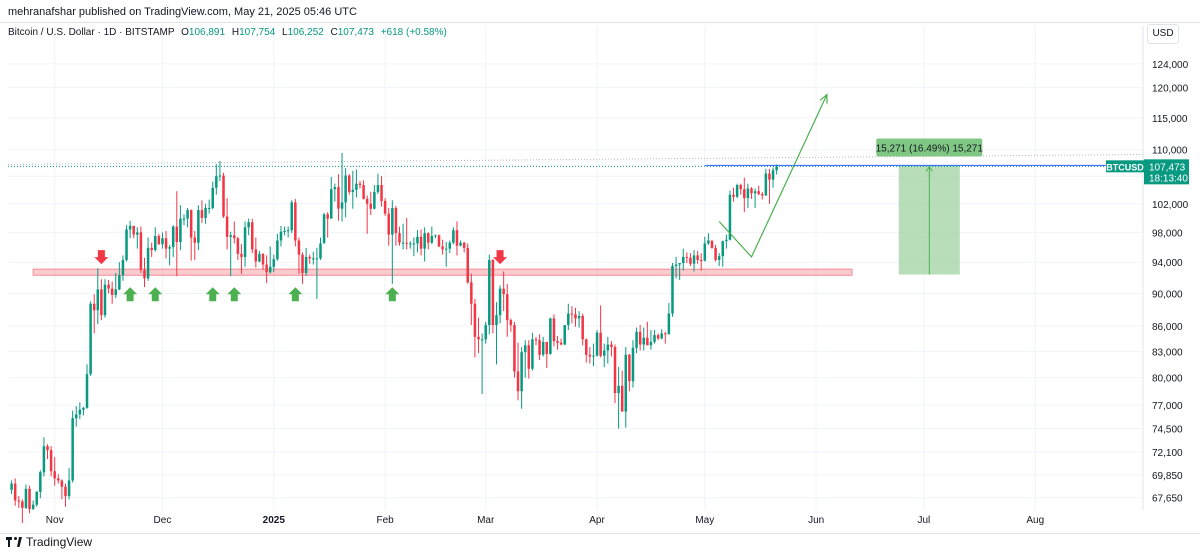  Describe the element at coordinates (285, 32) in the screenshot. I see `low-label: L` at that location.